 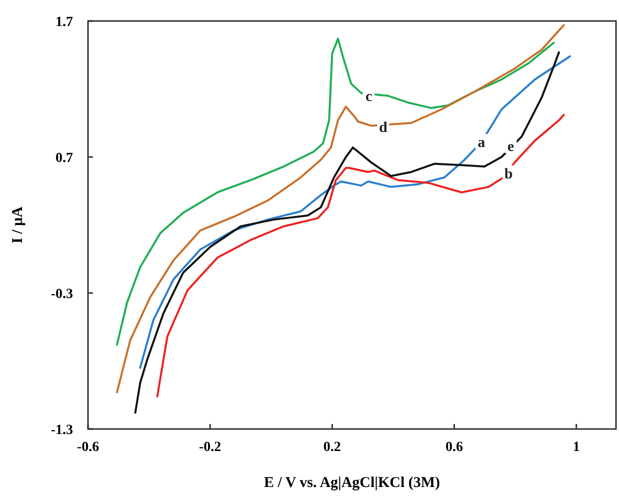 What do you see at coordinates (61, 430) in the screenshot?
I see `y-tick-label: -1.3` at bounding box center [61, 430].